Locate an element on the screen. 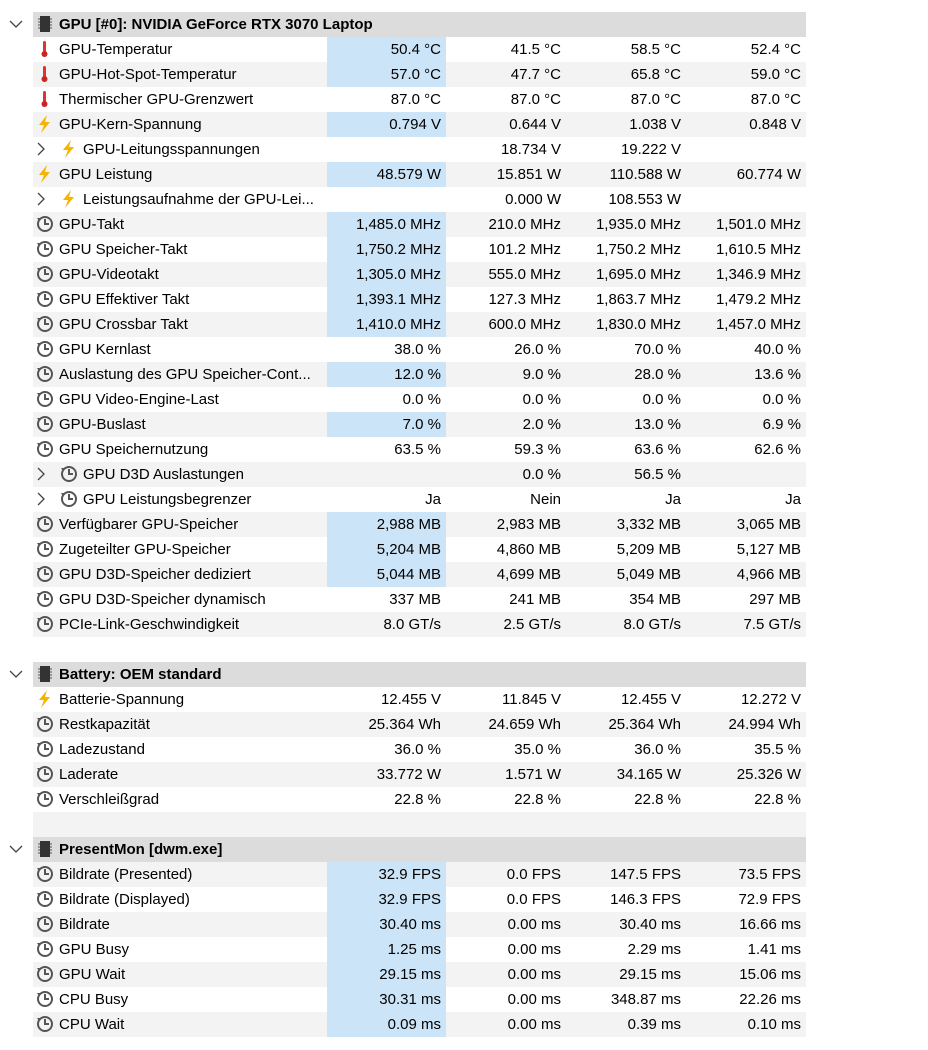 The height and width of the screenshot is (1050, 928). sensor-value: 2,983 MB is located at coordinates (528, 524).